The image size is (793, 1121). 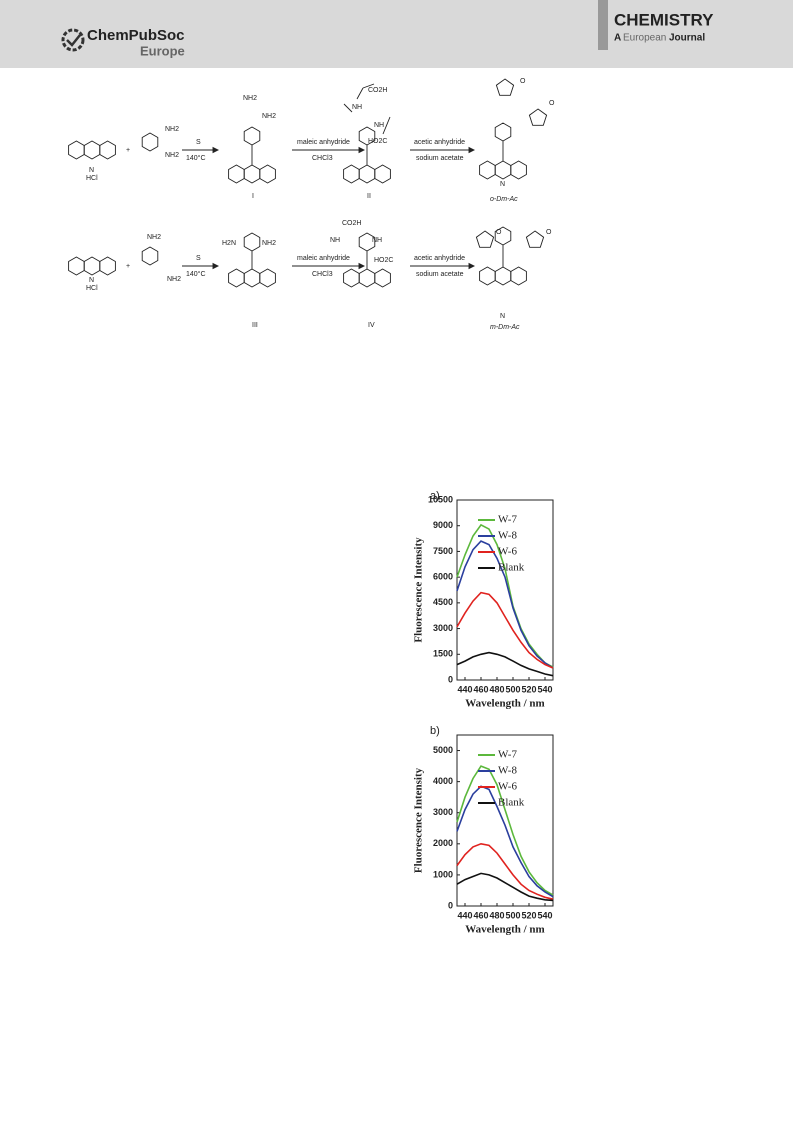 What do you see at coordinates (507, 771) in the screenshot?
I see `legend-label: W-8` at bounding box center [507, 771].